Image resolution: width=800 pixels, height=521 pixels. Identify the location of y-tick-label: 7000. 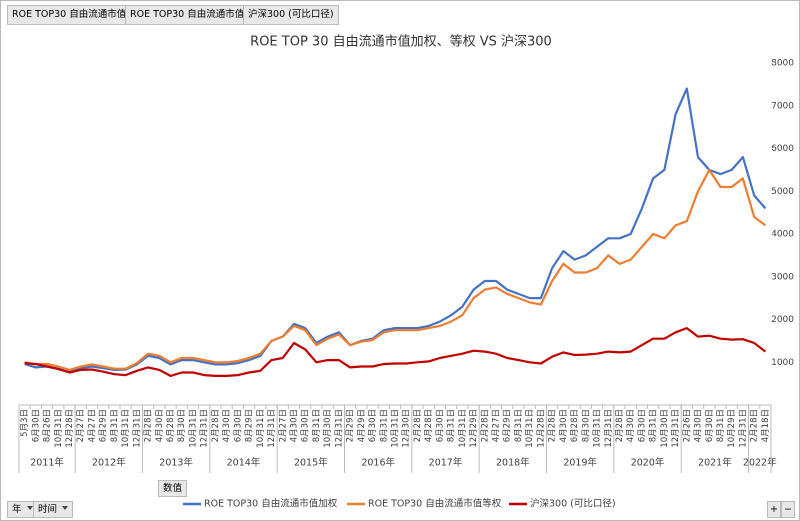
(782, 106).